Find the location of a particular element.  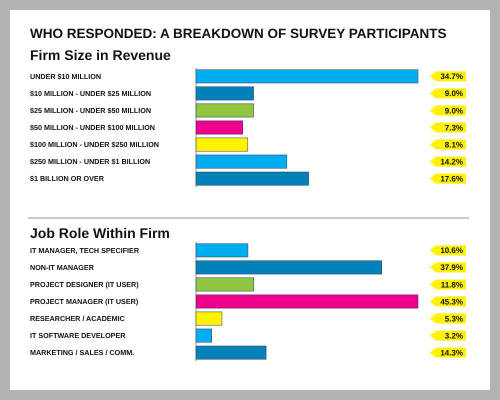

data-label: 17.6% is located at coordinates (451, 179).